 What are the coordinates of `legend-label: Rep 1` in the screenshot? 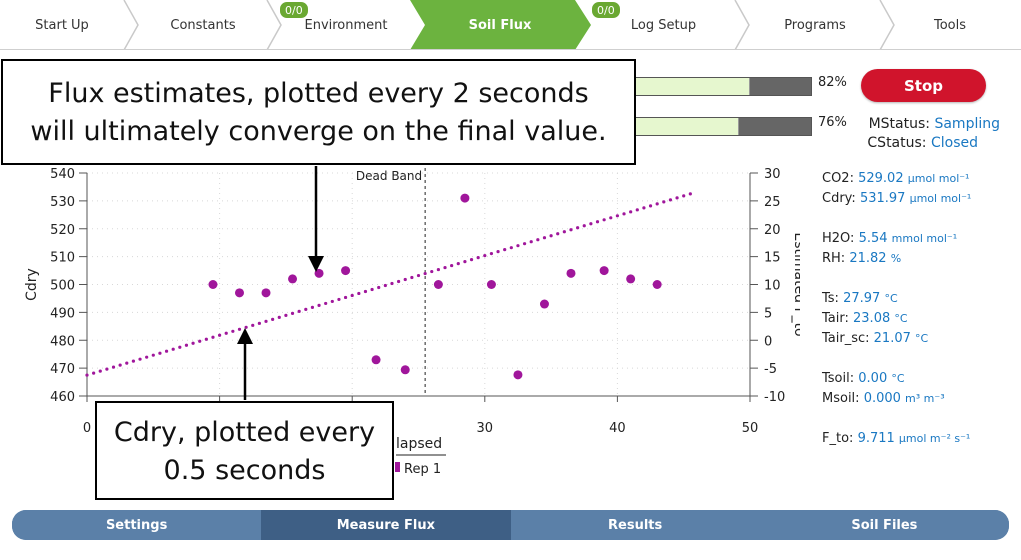 It's located at (422, 469).